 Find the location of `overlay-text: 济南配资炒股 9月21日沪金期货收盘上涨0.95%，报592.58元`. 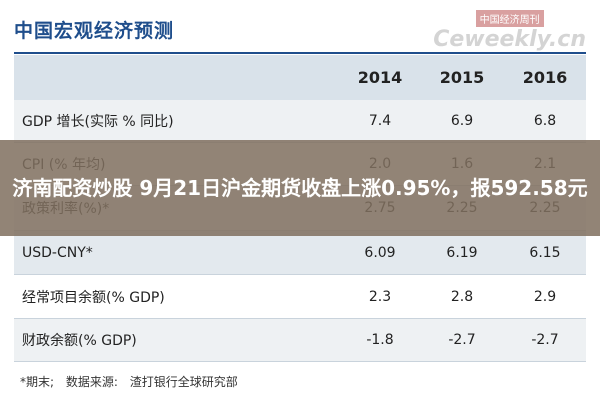

overlay-text: 济南配资炒股 9月21日沪金期货收盘上涨0.95%，报592.58元 is located at coordinates (300, 188).